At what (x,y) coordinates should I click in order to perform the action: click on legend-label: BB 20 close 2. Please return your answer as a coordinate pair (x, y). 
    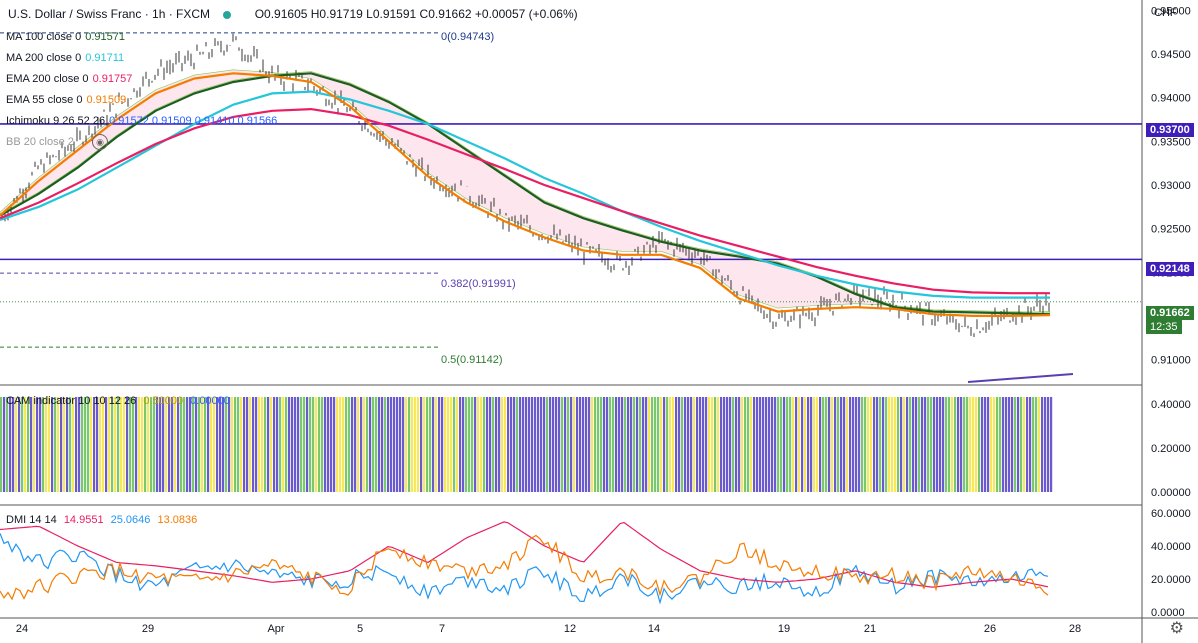
    Looking at the image, I should click on (40, 142).